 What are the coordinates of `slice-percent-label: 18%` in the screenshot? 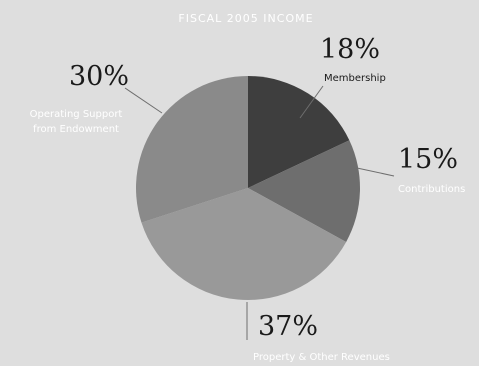 It's located at (350, 49).